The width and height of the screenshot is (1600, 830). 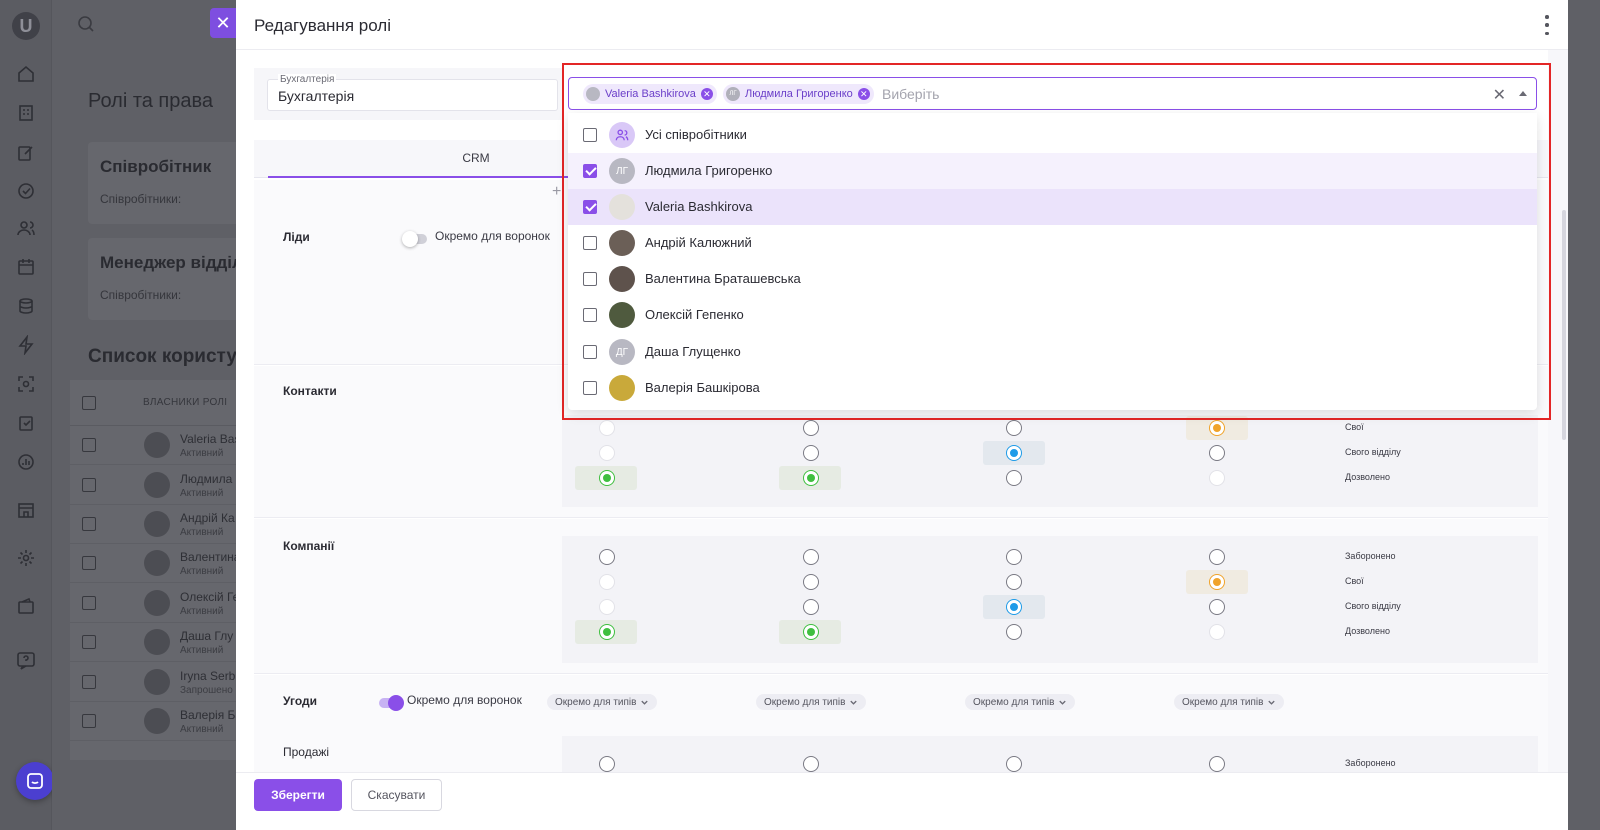 I want to click on radio-contacts-dept-col3, so click(x=1014, y=453).